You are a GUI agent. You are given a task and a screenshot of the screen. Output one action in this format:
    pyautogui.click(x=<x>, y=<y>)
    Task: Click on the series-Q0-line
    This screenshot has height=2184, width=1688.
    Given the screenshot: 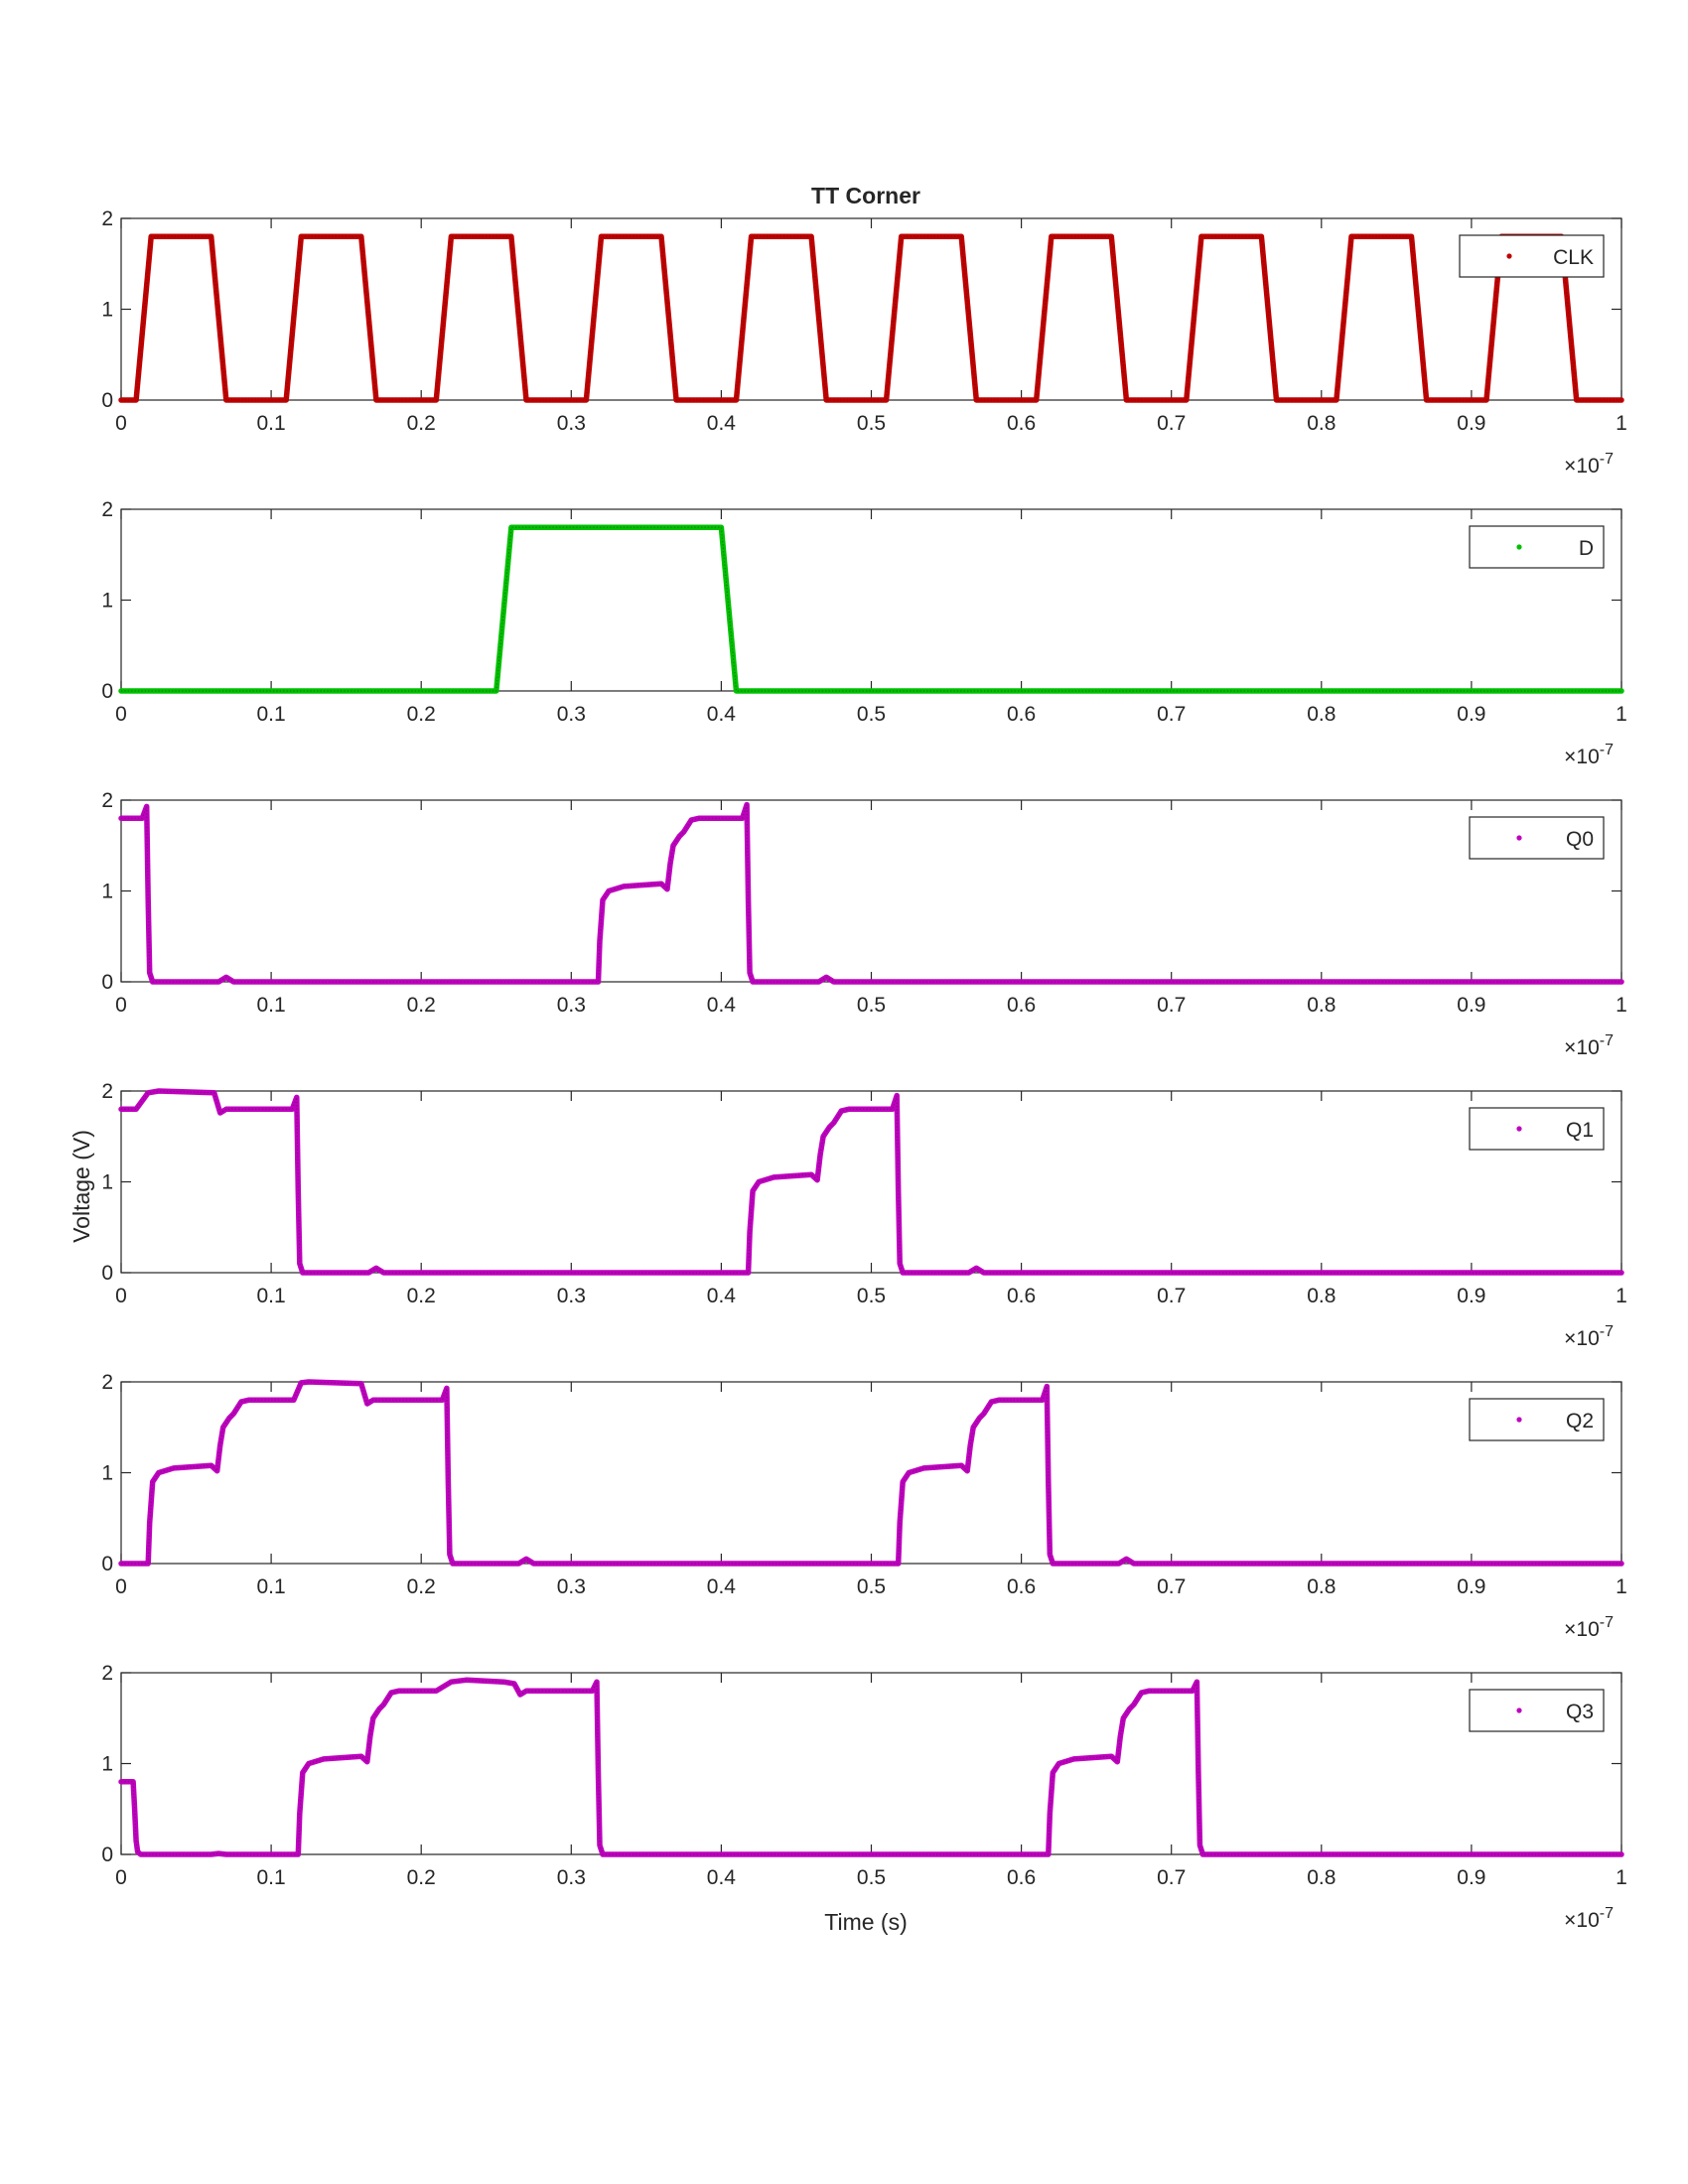 What is the action you would take?
    pyautogui.click(x=871, y=893)
    